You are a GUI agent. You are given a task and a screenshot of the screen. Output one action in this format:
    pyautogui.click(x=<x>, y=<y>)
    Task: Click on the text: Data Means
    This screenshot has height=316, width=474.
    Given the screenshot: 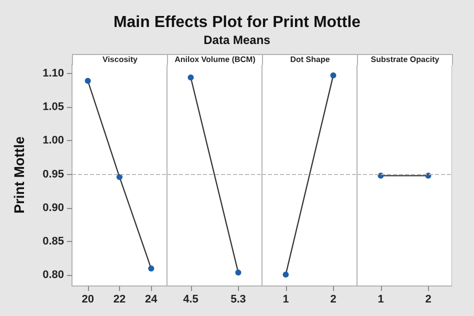 What is the action you would take?
    pyautogui.click(x=237, y=40)
    